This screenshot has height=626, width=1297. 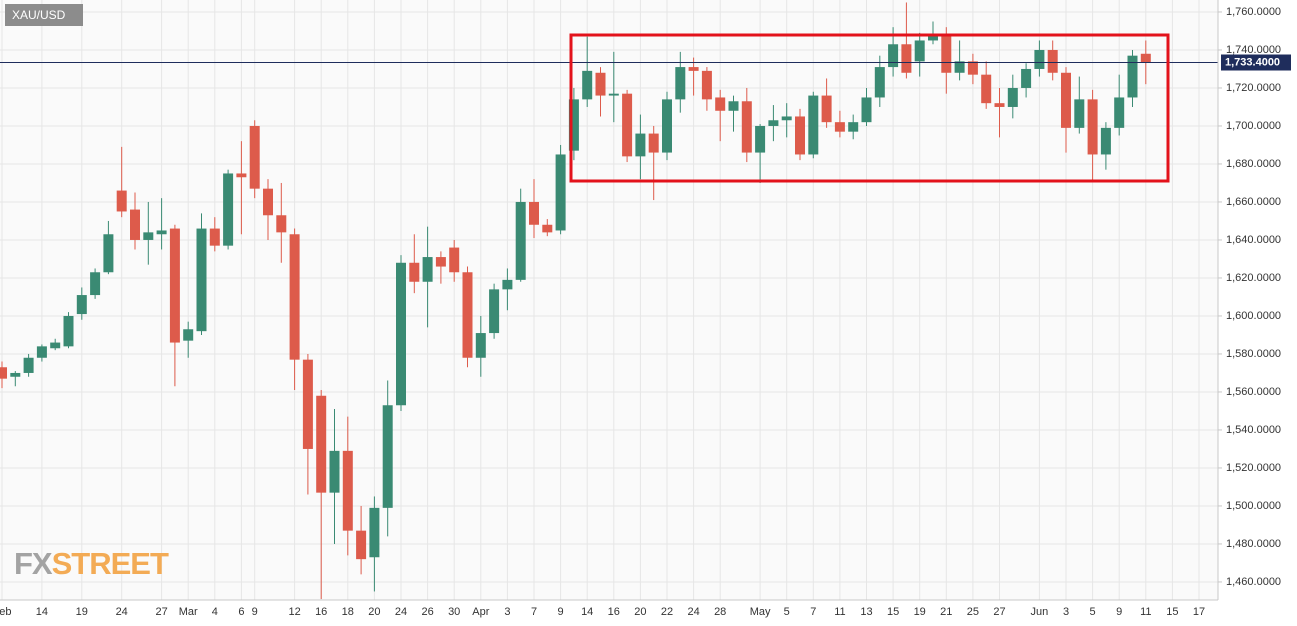 What do you see at coordinates (1172, 612) in the screenshot?
I see `x-tick-label: 15` at bounding box center [1172, 612].